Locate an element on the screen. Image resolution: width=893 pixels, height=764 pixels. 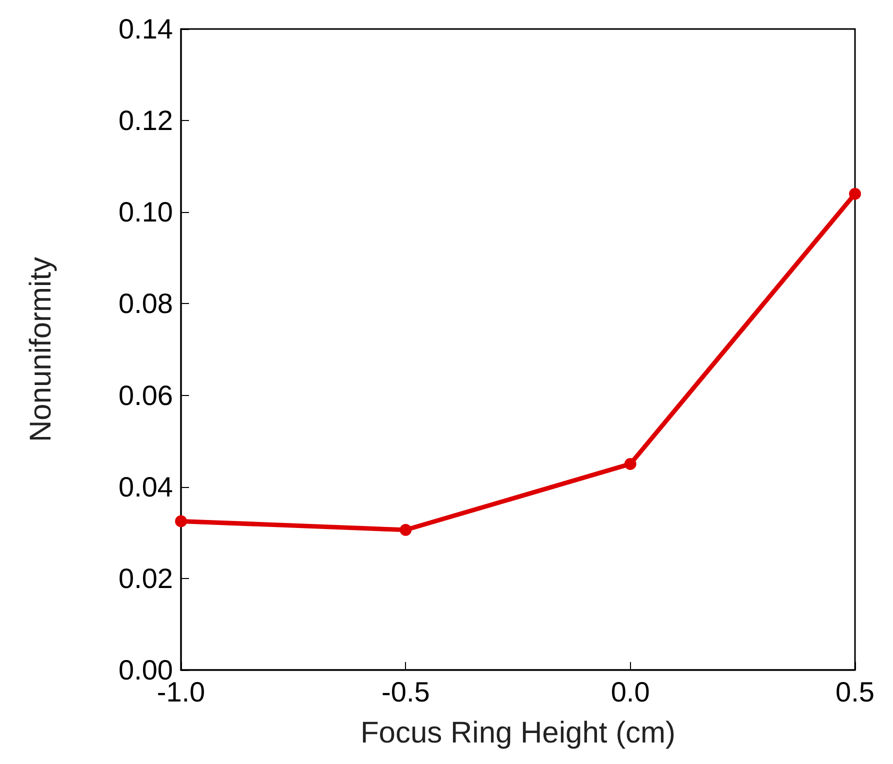
y-axis-title: Nonuniformity is located at coordinates (41, 349).